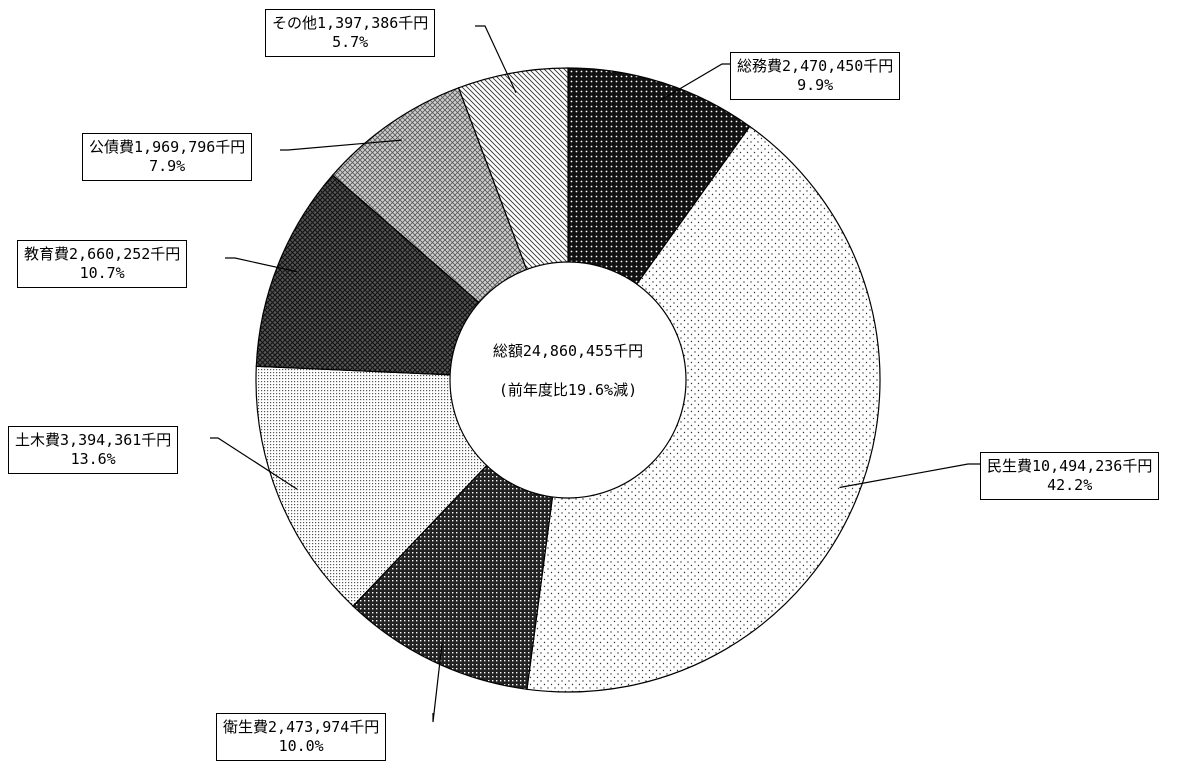 The width and height of the screenshot is (1193, 762). Describe the element at coordinates (324, 727) in the screenshot. I see `slice-amount: 2,473,974千円` at that location.